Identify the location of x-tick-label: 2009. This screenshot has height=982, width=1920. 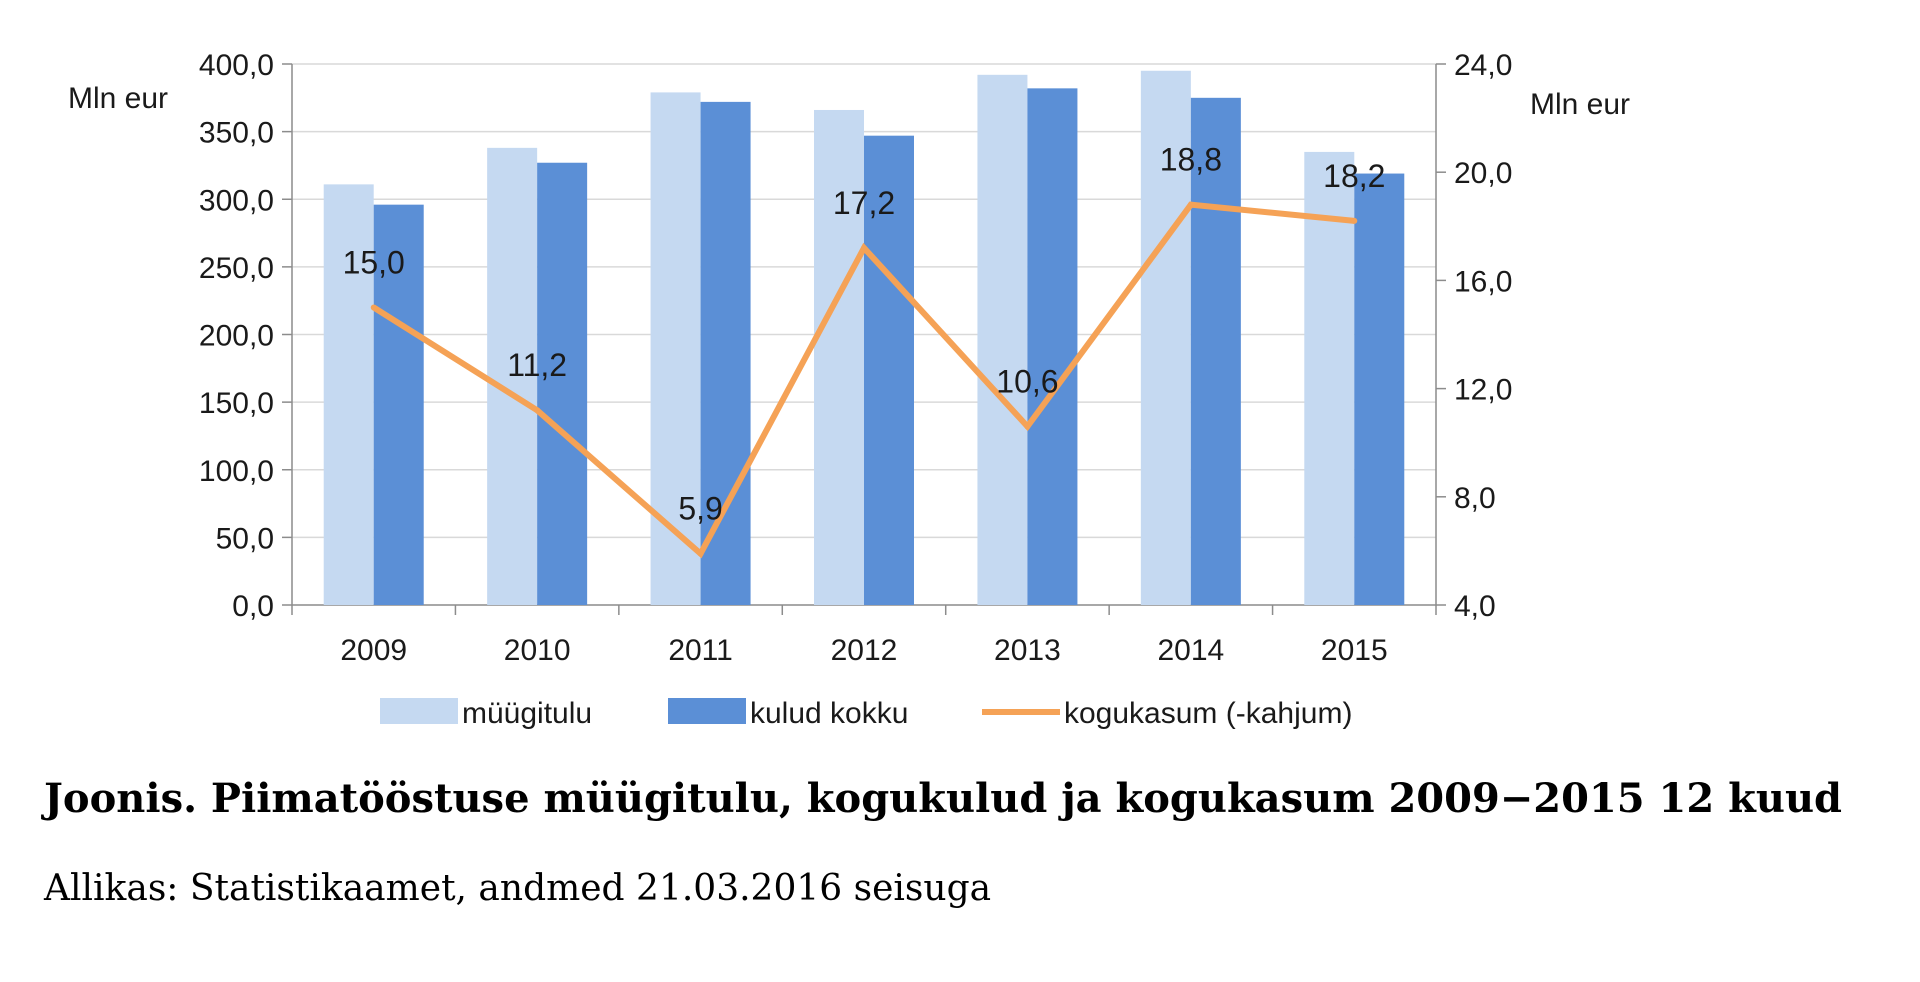
(373, 650).